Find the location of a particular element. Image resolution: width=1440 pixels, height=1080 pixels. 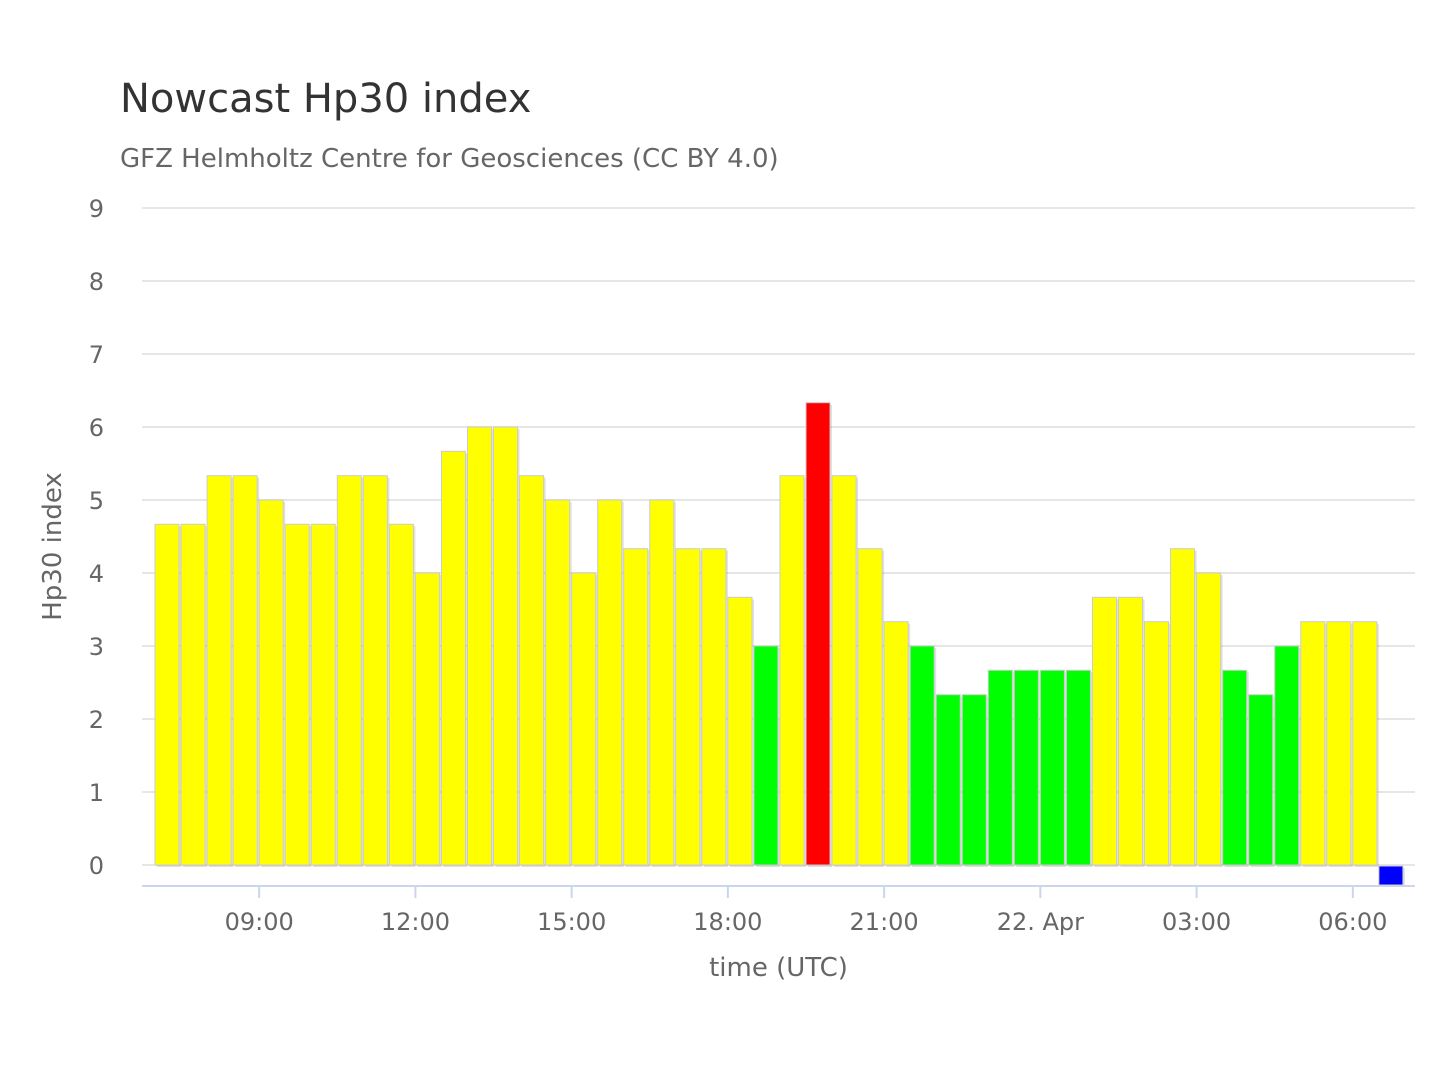

y-tick-label: 8 is located at coordinates (96, 282).